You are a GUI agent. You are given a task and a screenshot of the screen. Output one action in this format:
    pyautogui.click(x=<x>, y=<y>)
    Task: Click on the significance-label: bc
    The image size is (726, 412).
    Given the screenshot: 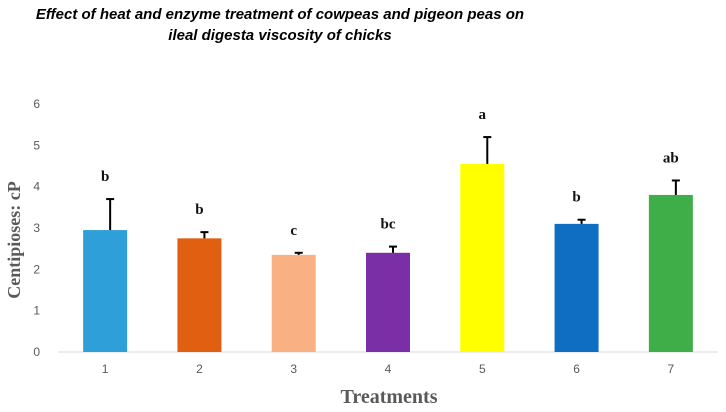 What is the action you would take?
    pyautogui.click(x=388, y=225)
    